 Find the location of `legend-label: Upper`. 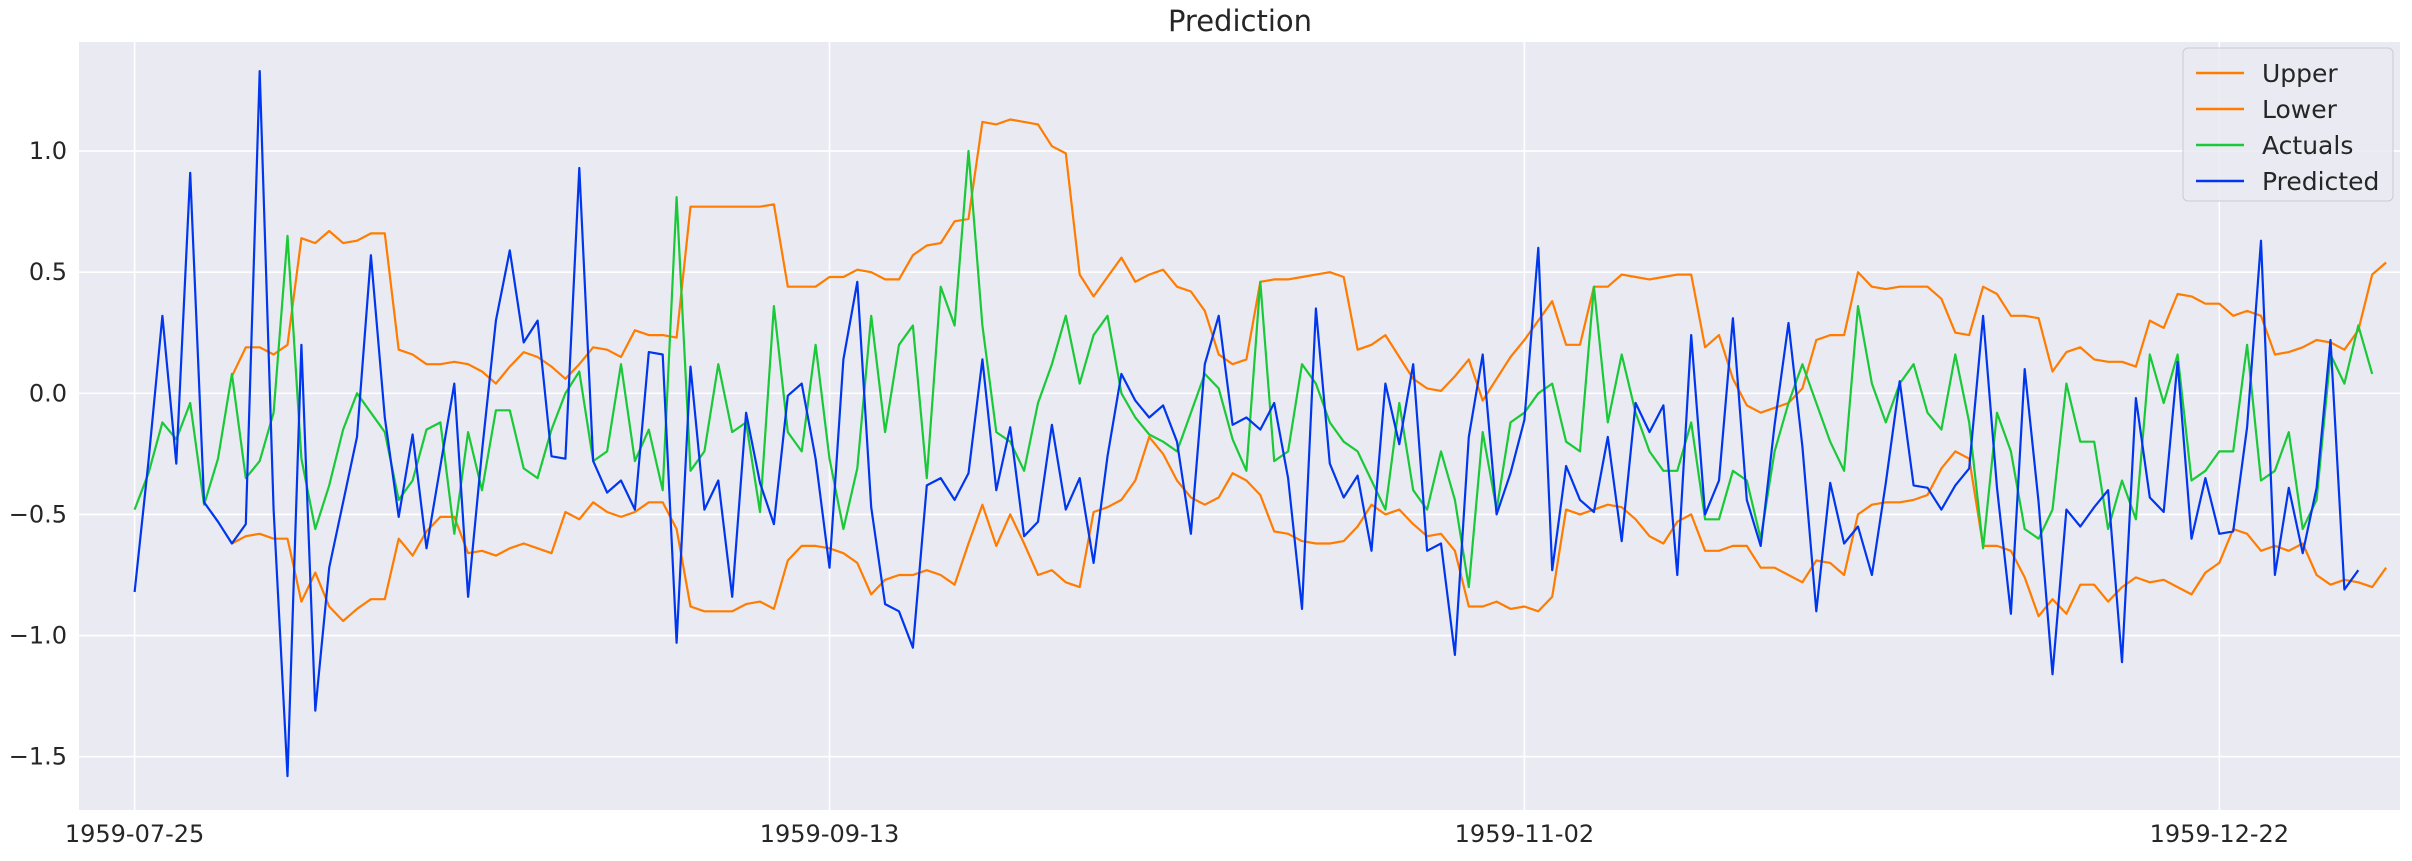

legend-label: Upper is located at coordinates (2300, 73).